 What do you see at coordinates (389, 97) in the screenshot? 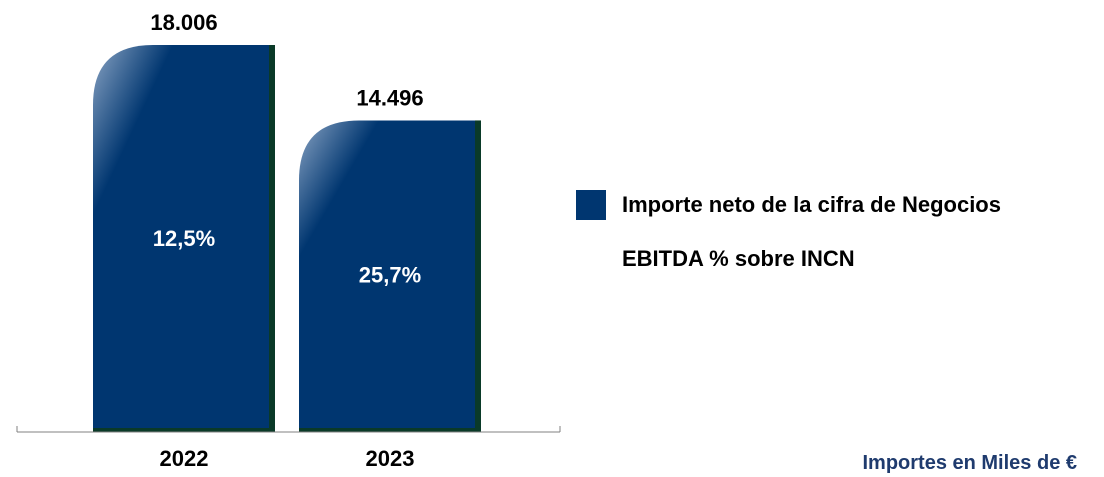
I see `value-label-2023: 14.496` at bounding box center [389, 97].